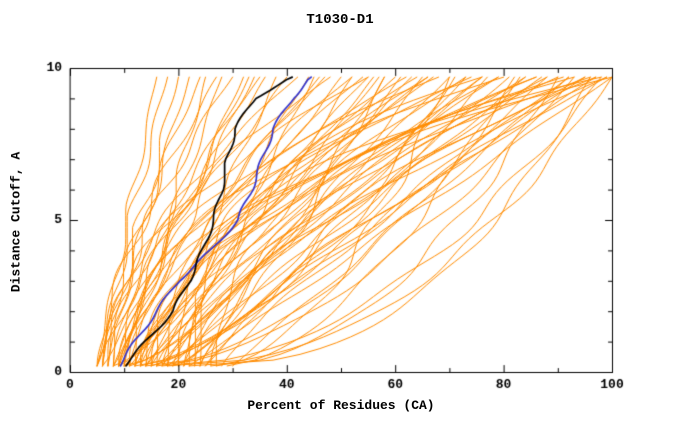 The width and height of the screenshot is (680, 440). Describe the element at coordinates (16, 222) in the screenshot. I see `y-axis-label-text: Distance Cutoff, A` at that location.